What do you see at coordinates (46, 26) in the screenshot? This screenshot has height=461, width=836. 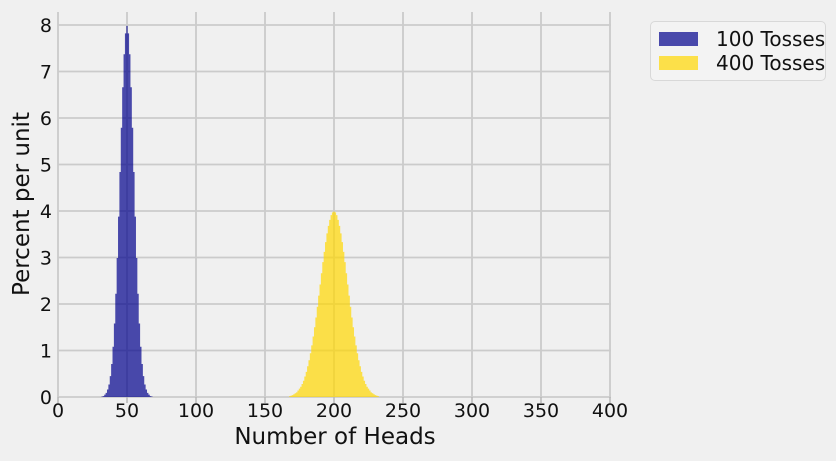 I see `svg-text: 8` at bounding box center [46, 26].